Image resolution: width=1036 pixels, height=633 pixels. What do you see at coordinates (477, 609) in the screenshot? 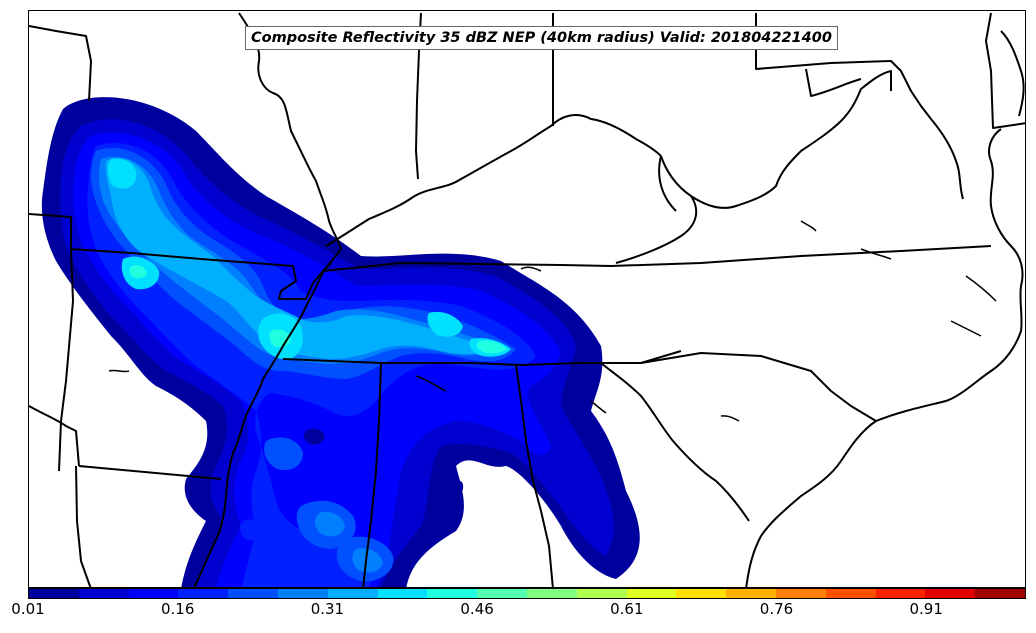
I see `colorbar-tick-label: 0.46` at bounding box center [477, 609].